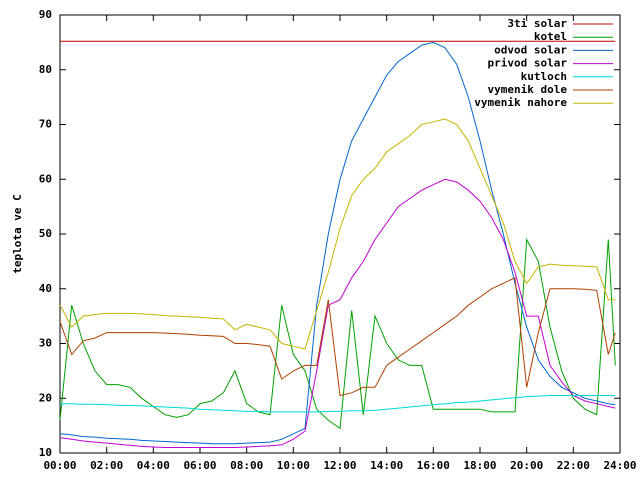  Describe the element at coordinates (45, 233) in the screenshot. I see `y-tick-label: 50` at that location.